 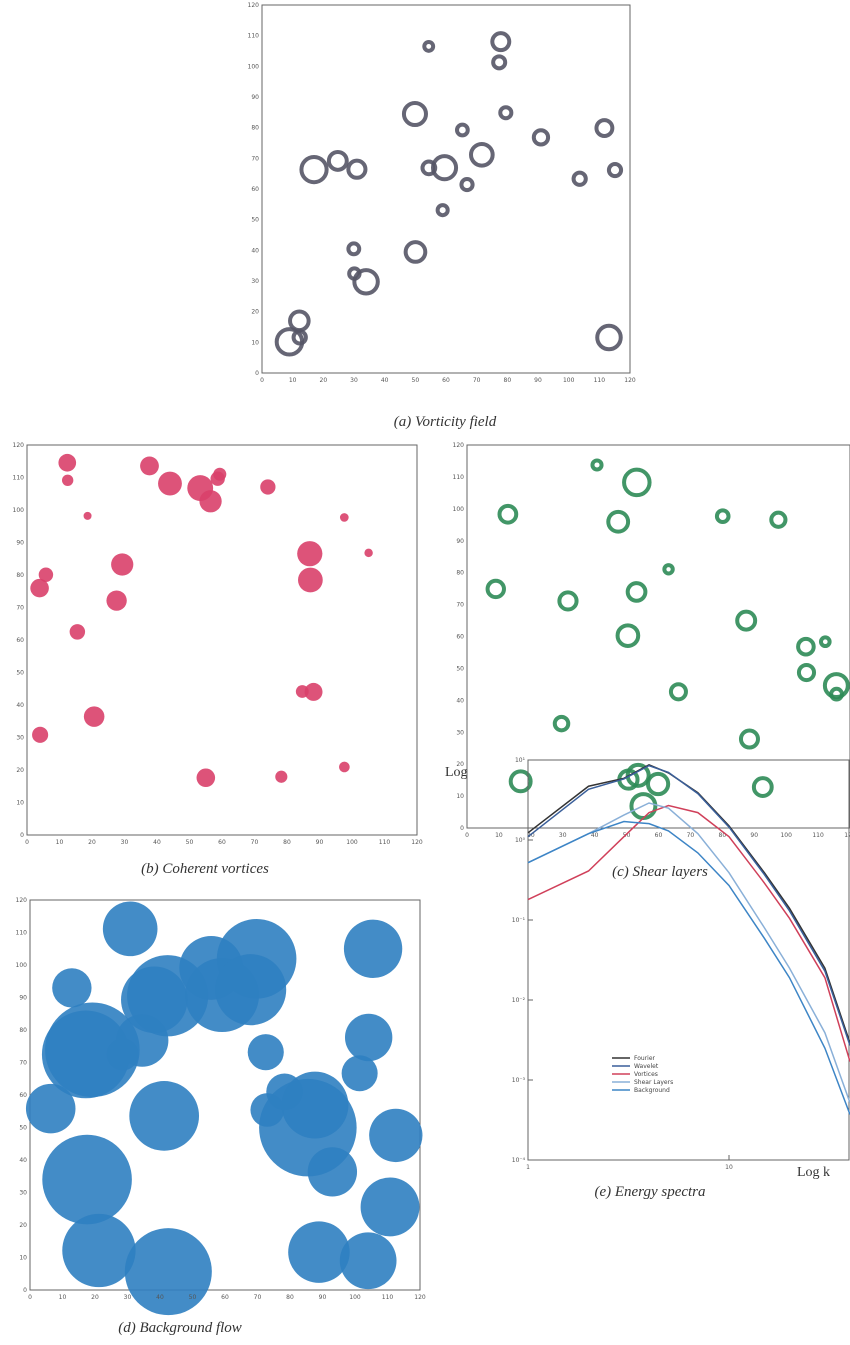 What do you see at coordinates (688, 967) in the screenshot?
I see `spectrum-line` at bounding box center [688, 967].